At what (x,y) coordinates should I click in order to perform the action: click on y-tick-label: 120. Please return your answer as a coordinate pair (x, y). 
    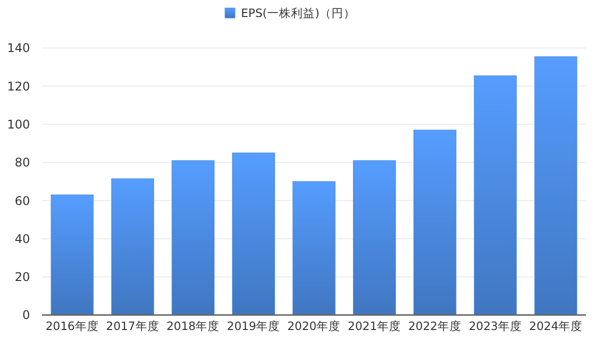
    Looking at the image, I should click on (18, 86).